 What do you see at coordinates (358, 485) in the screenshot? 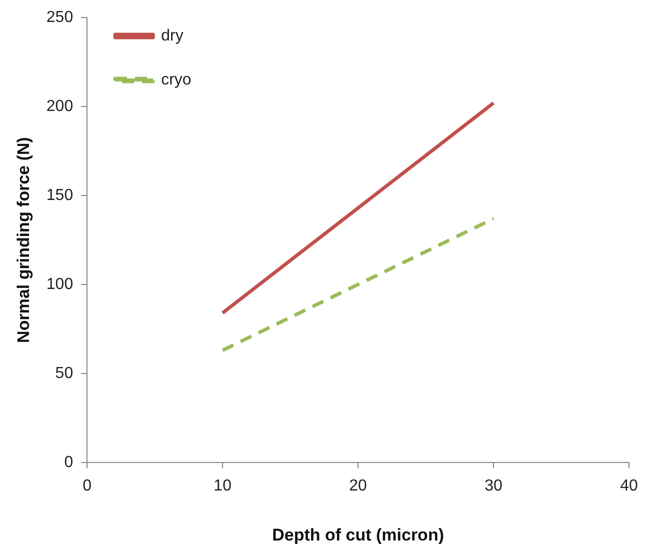
I see `x-tick-label: 20` at bounding box center [358, 485].